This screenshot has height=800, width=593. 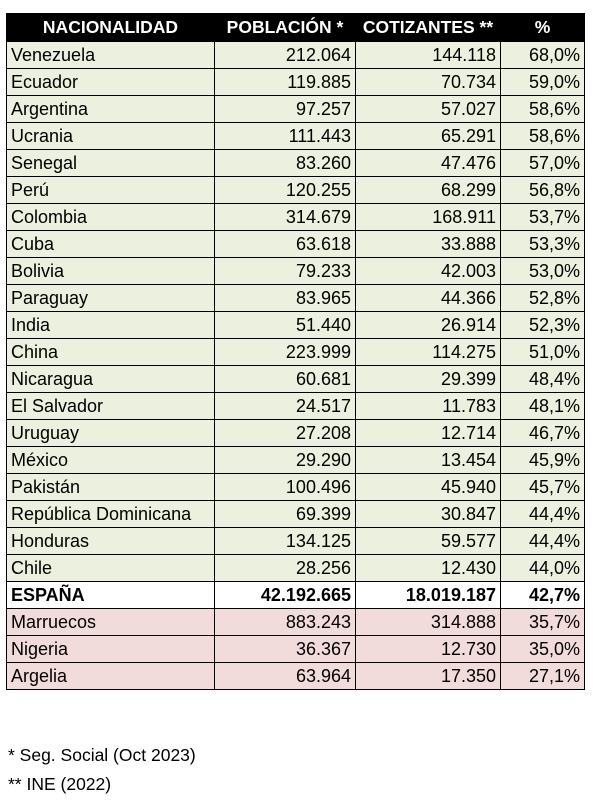 What do you see at coordinates (428, 676) in the screenshot?
I see `cell-contributors: 17.350` at bounding box center [428, 676].